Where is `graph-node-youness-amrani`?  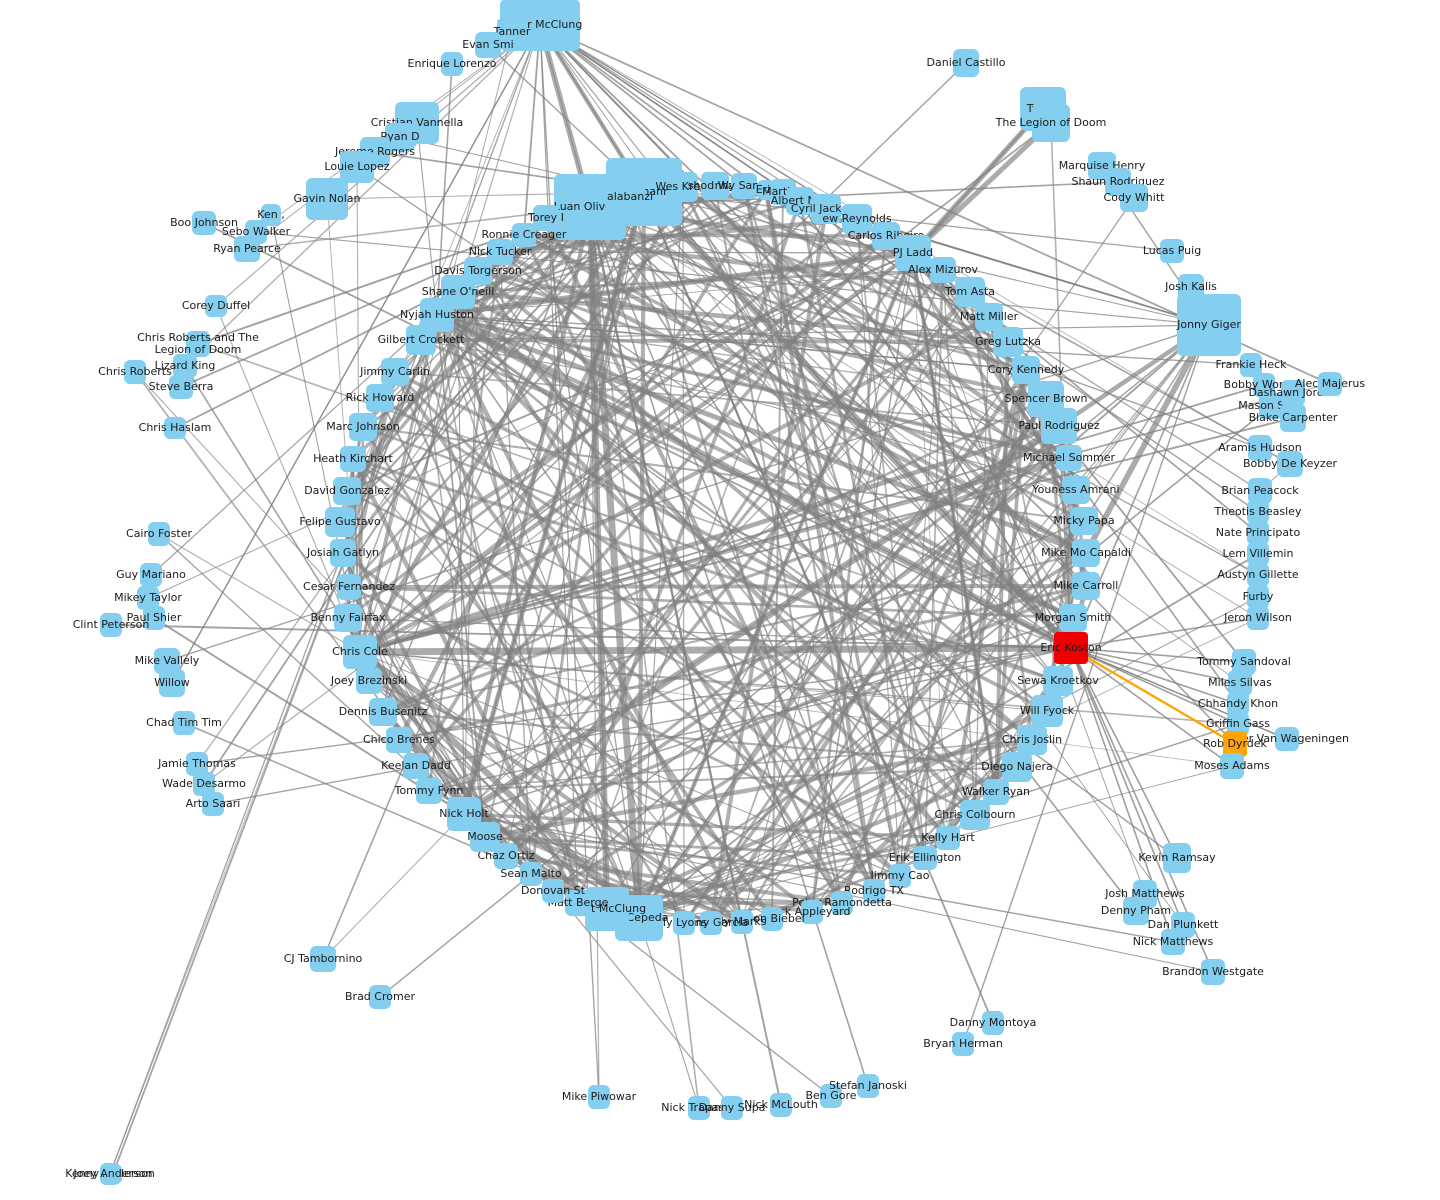
graph-node-youness-amrani is located at coordinates (1076, 490).